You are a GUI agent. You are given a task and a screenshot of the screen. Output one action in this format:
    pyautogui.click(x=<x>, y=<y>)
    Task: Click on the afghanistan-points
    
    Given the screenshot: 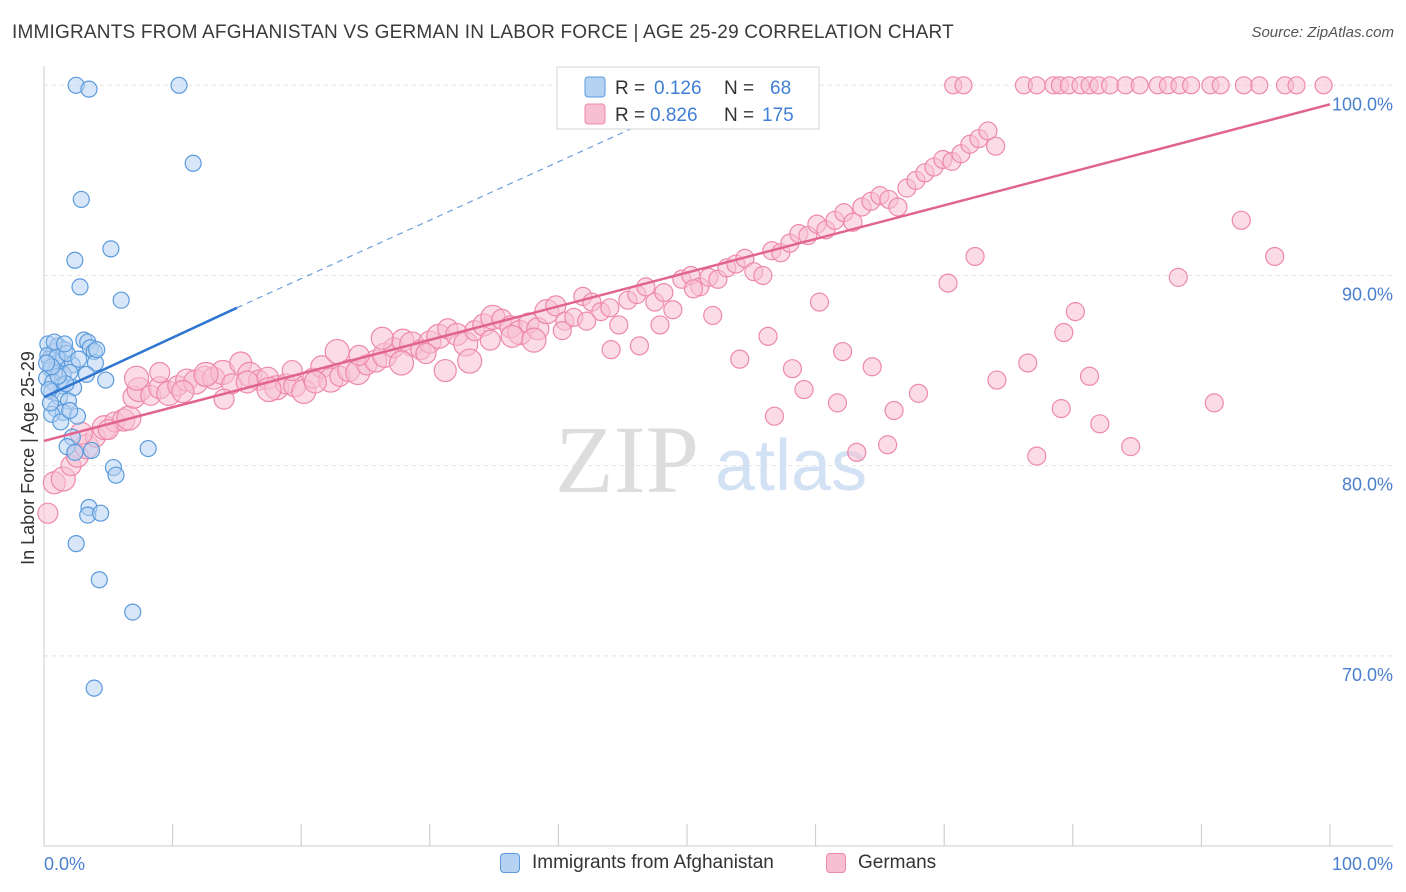 What is the action you would take?
    pyautogui.click(x=119, y=386)
    